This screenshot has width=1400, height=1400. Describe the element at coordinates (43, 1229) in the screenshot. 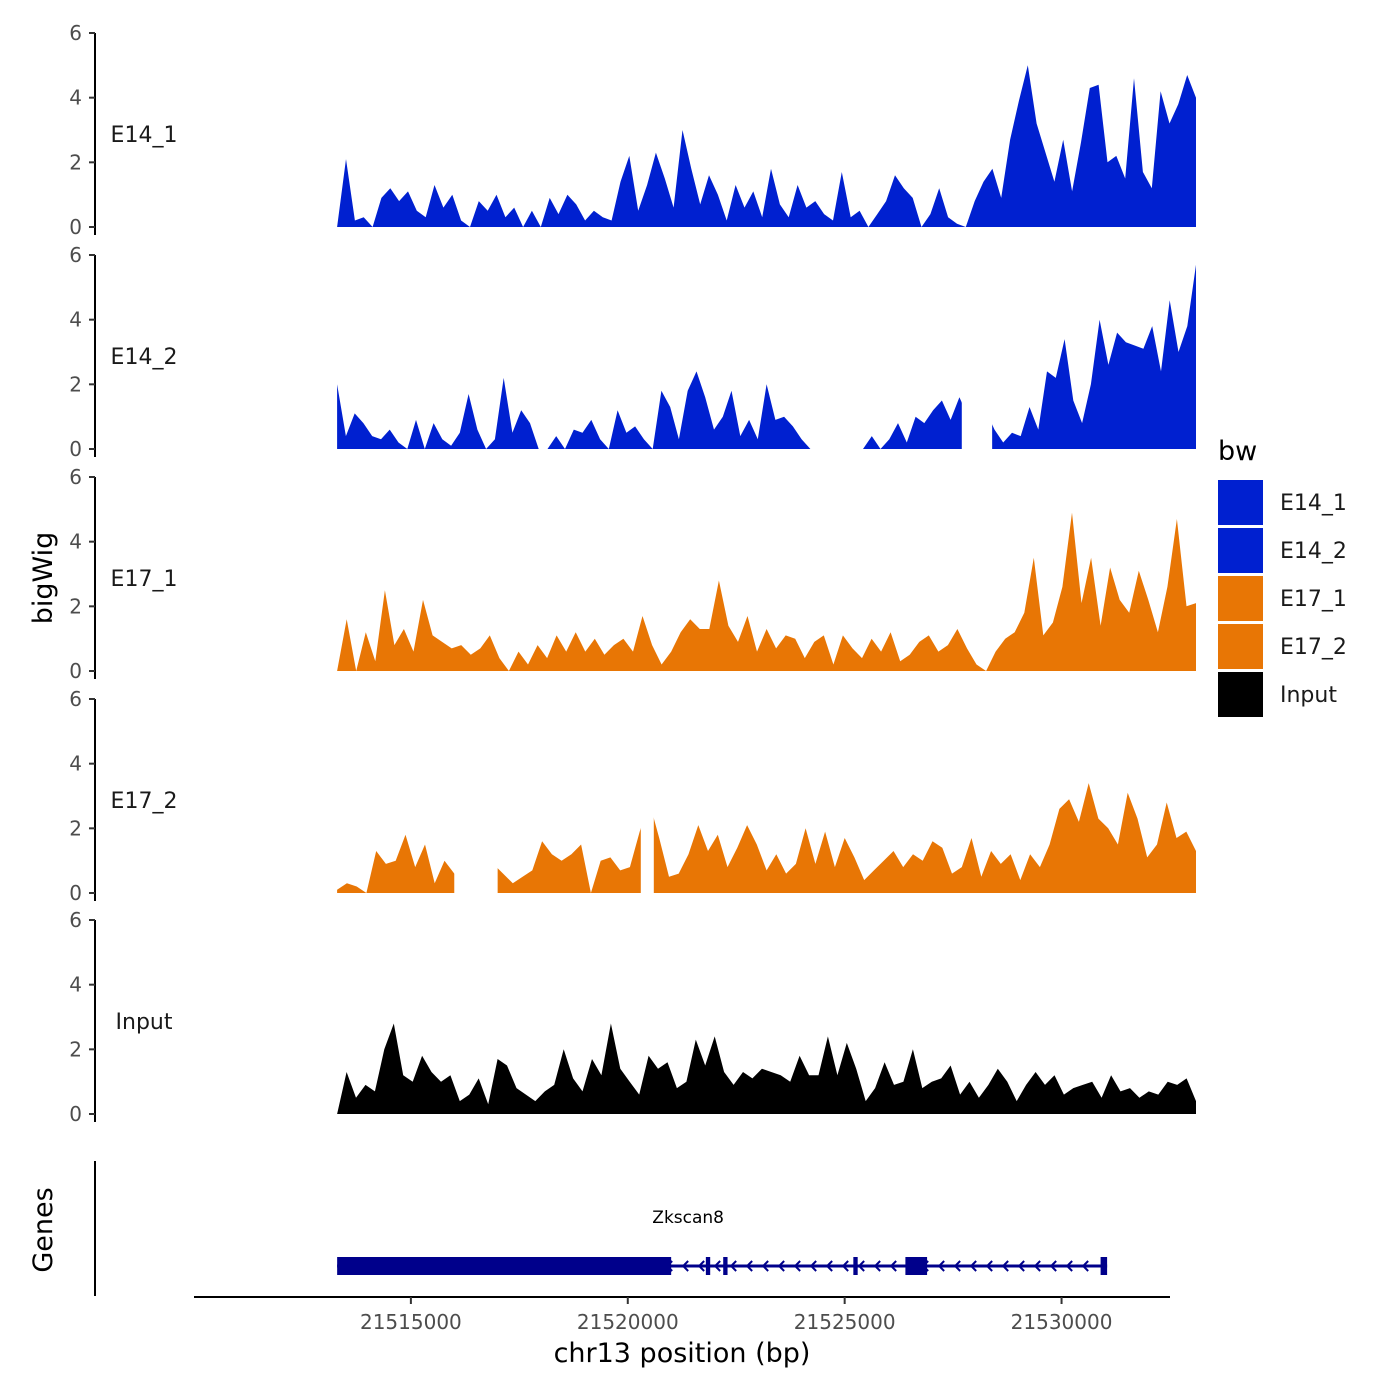

I see `genes-axis-title: Genes` at that location.